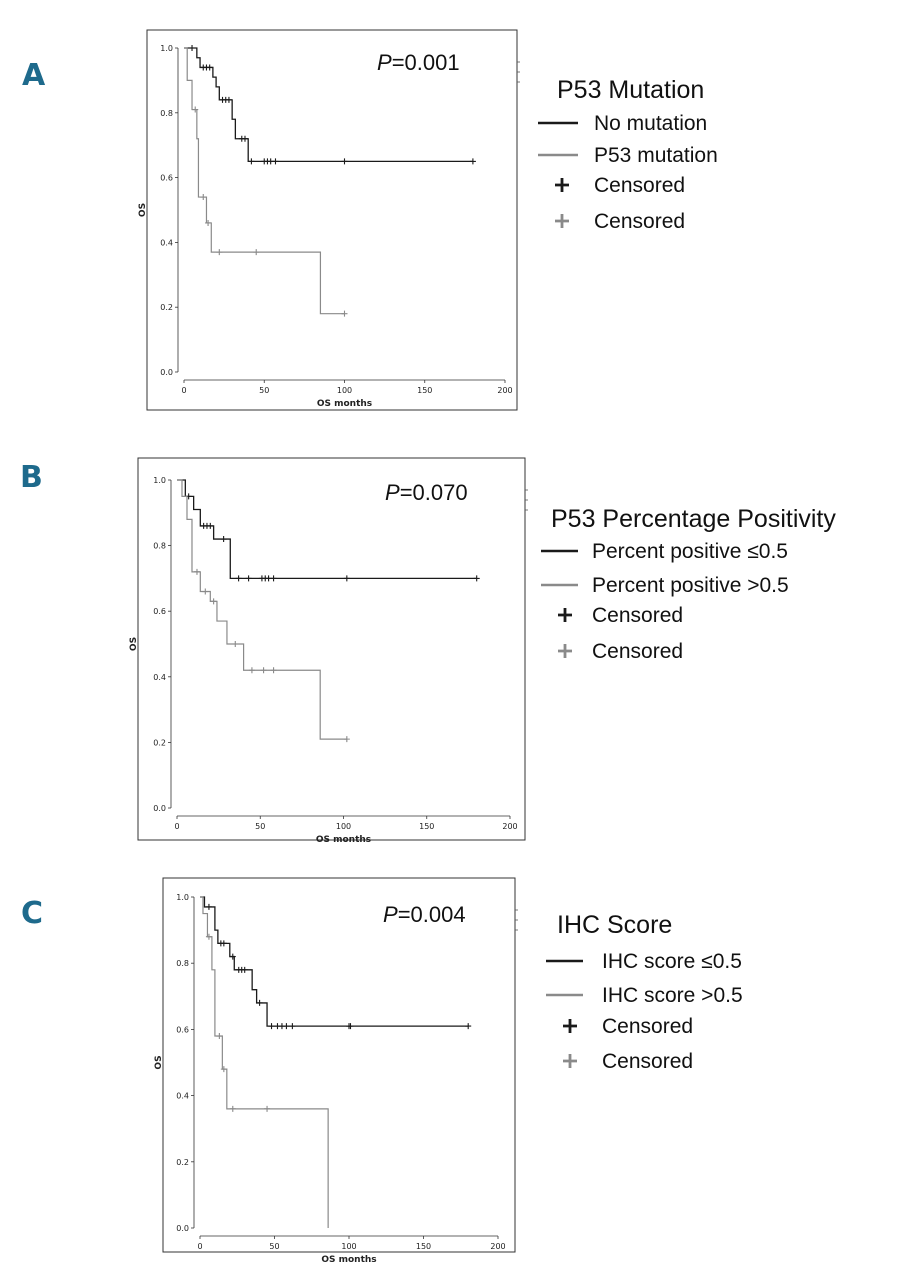 This screenshot has width=906, height=1280. What do you see at coordinates (672, 961) in the screenshot?
I see `legend-label: IHC score ≤0.5` at bounding box center [672, 961].